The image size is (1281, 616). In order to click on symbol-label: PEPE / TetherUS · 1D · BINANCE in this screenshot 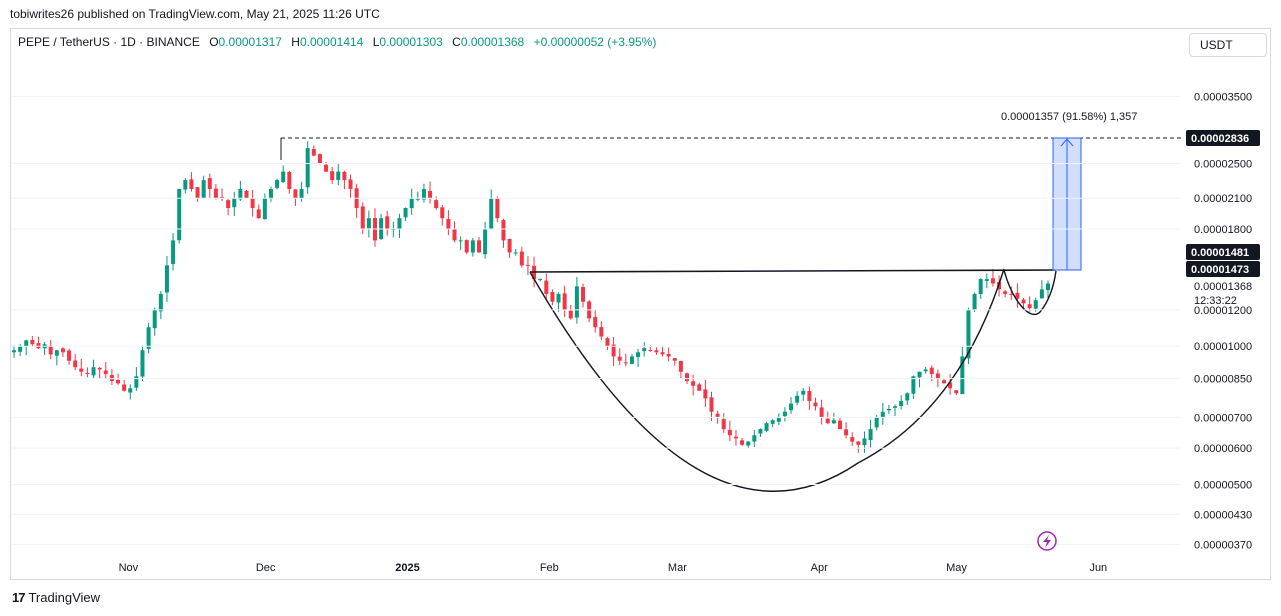, I will do `click(109, 42)`.